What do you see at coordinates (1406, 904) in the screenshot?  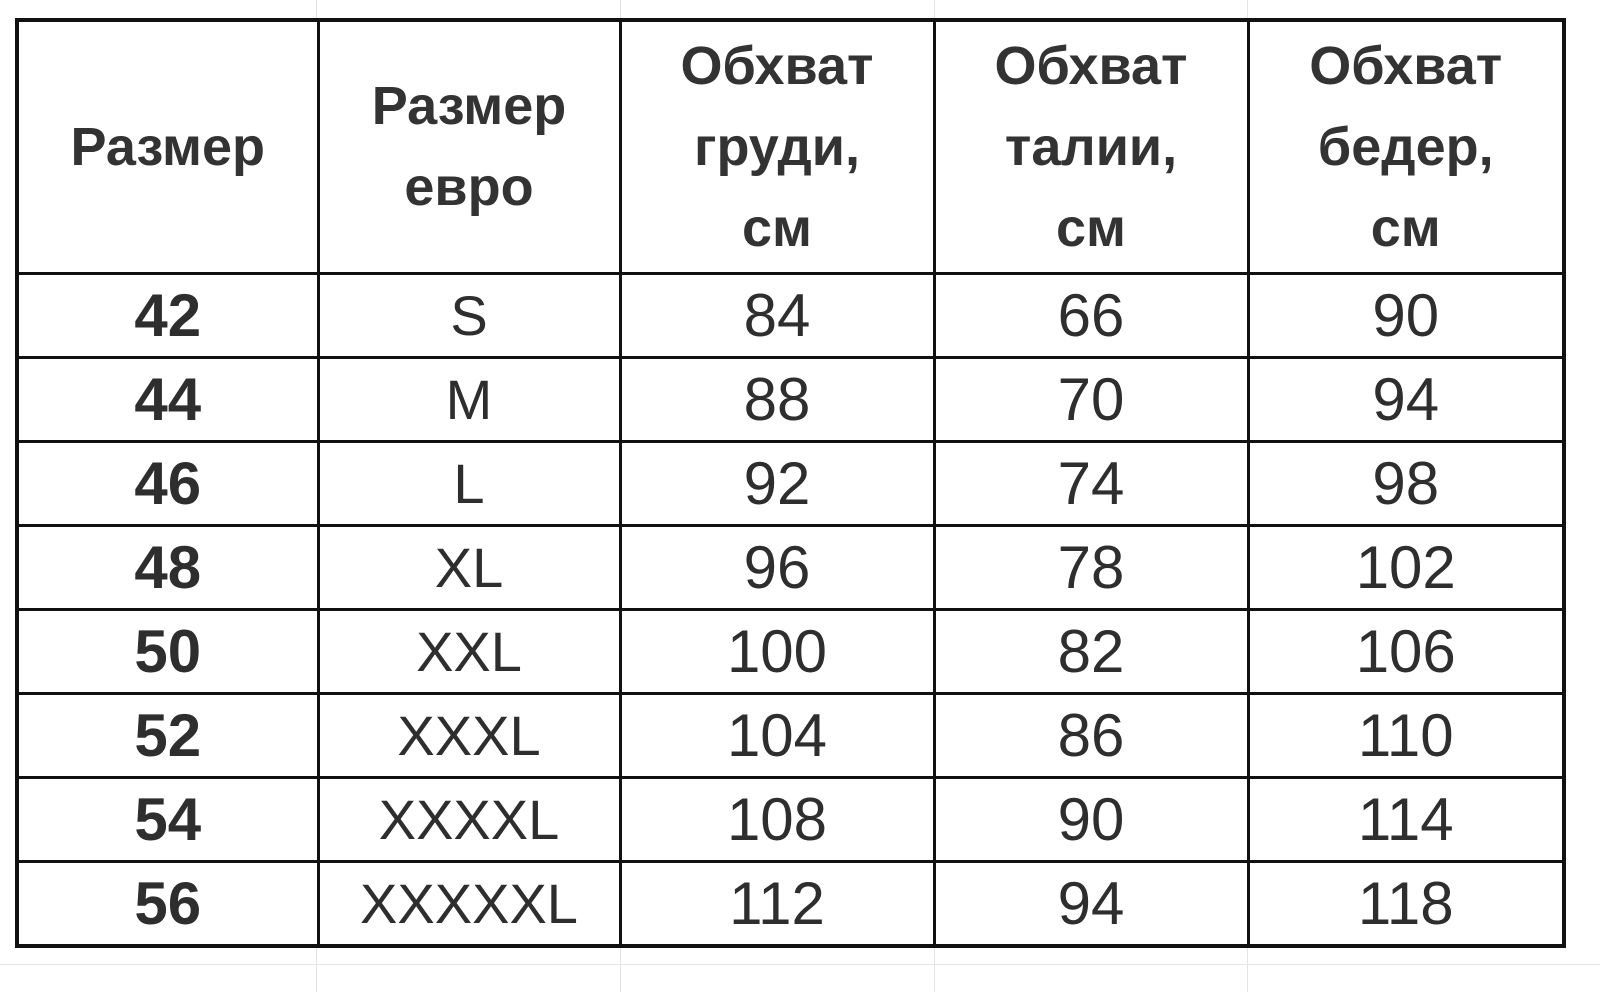 I see `hips-cell: 118` at bounding box center [1406, 904].